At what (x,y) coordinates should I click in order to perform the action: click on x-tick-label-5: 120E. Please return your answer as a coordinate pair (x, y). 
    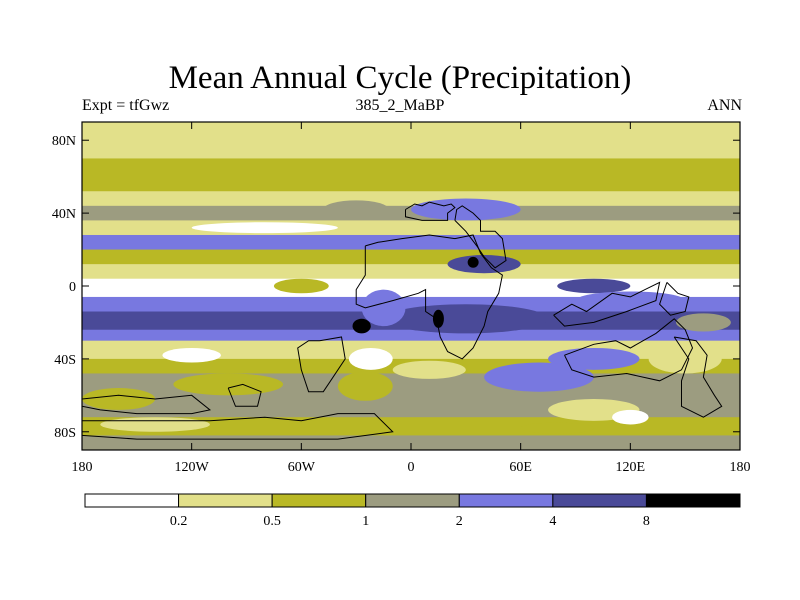
    Looking at the image, I should click on (631, 467).